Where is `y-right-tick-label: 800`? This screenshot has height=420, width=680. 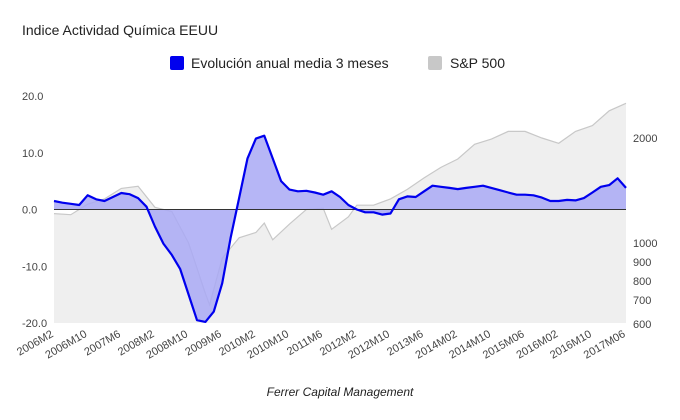 y-right-tick-label: 800 is located at coordinates (642, 282).